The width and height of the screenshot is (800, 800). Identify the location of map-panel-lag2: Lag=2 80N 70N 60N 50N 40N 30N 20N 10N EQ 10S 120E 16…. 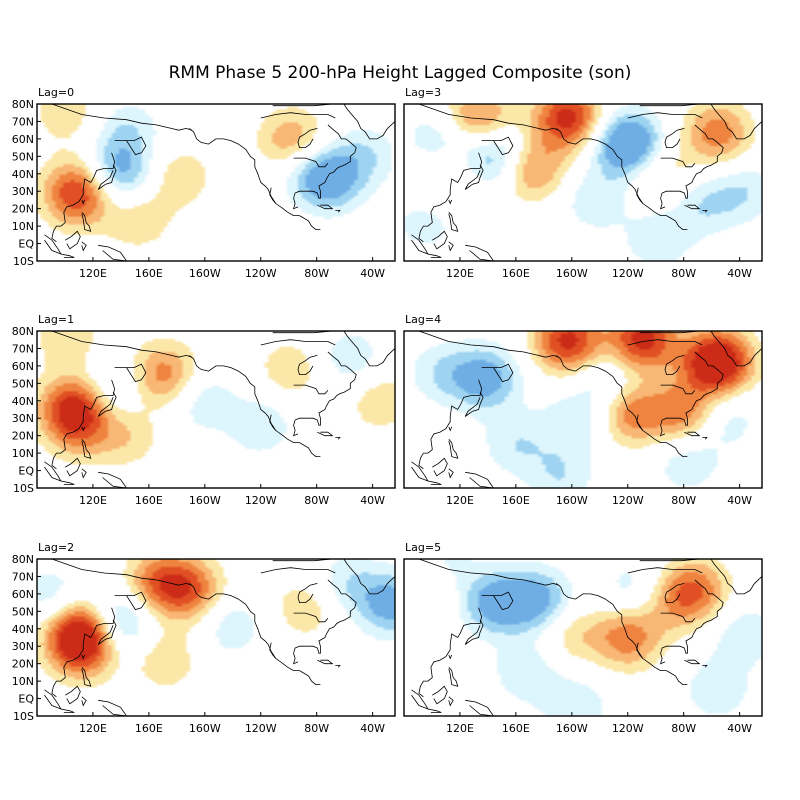
(204, 638).